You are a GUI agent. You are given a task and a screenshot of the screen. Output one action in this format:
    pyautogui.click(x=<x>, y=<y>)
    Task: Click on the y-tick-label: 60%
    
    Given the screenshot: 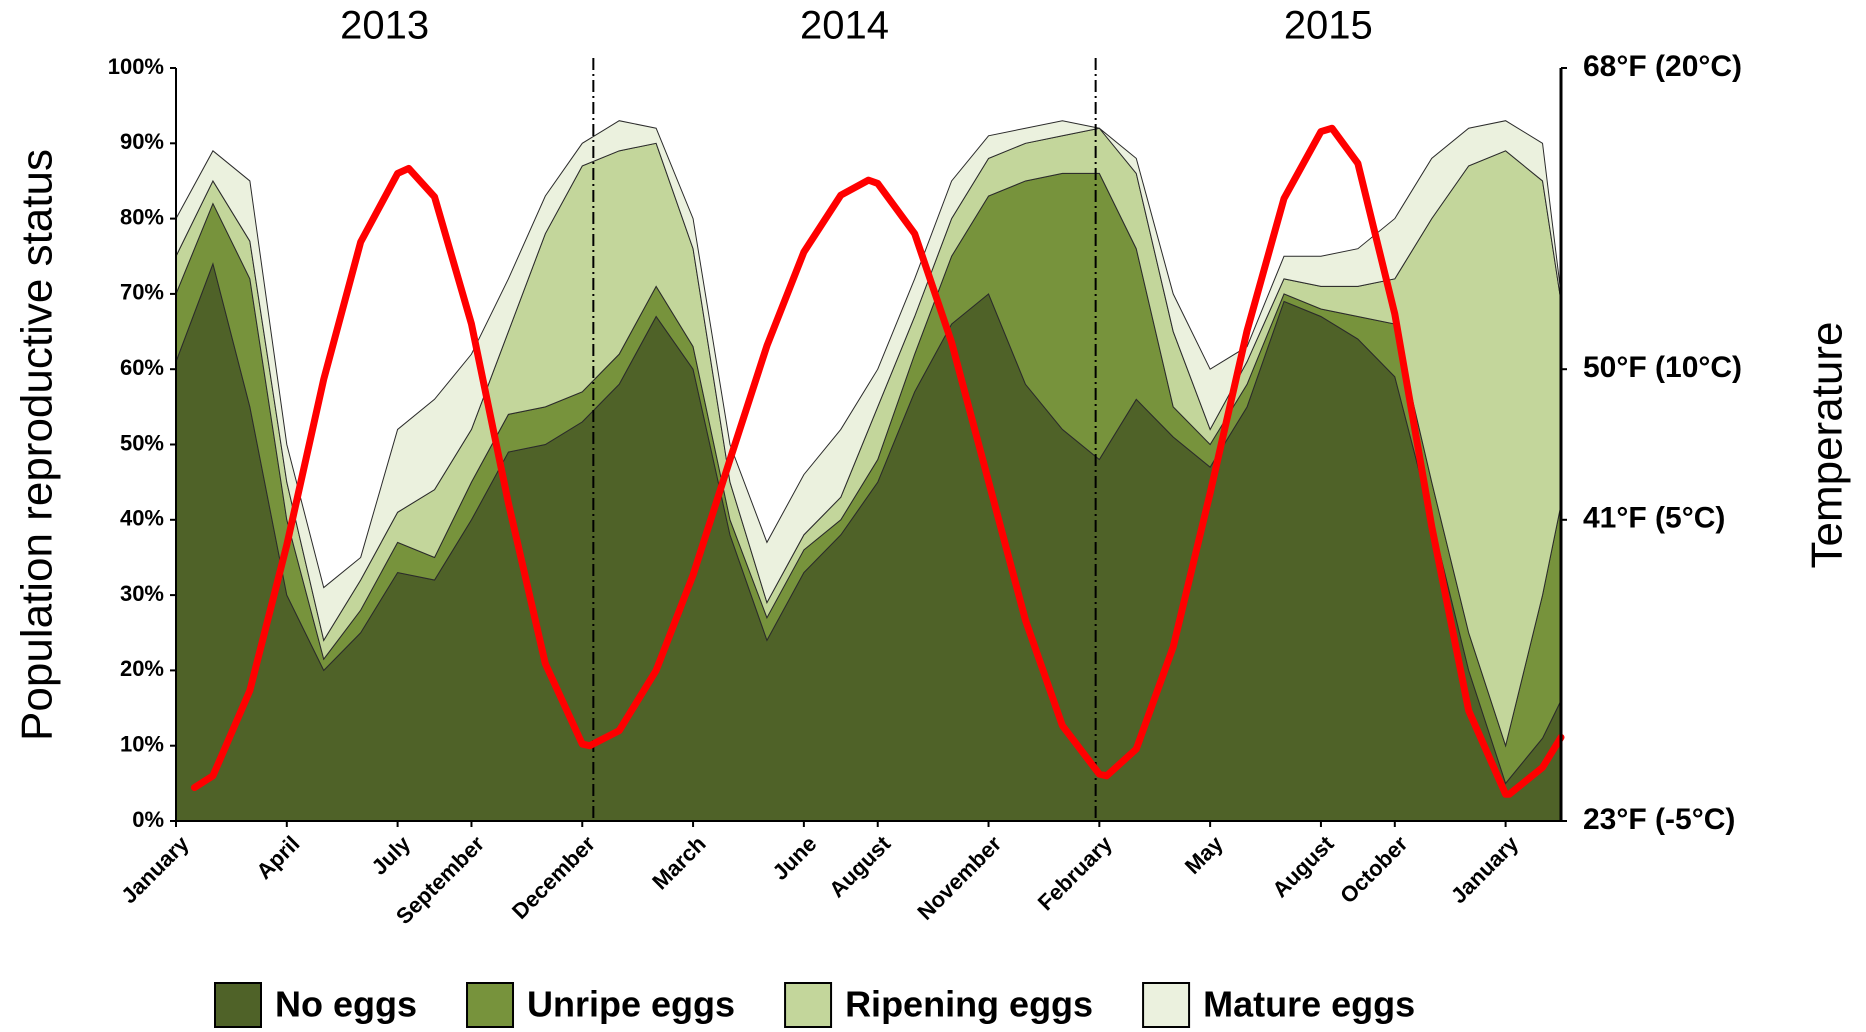 What is the action you would take?
    pyautogui.click(x=142, y=367)
    